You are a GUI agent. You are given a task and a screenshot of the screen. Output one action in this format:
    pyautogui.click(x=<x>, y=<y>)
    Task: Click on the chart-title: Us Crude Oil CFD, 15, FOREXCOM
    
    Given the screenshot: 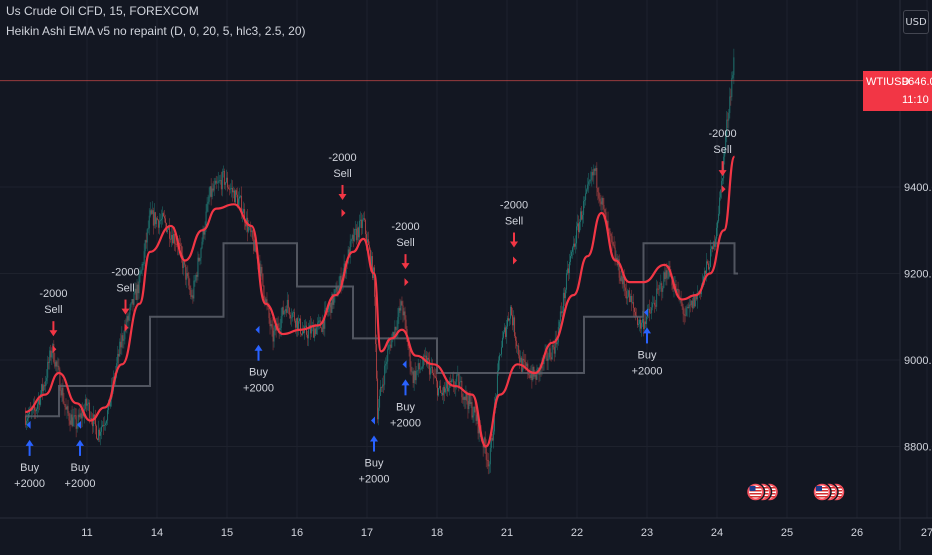 What is the action you would take?
    pyautogui.click(x=102, y=11)
    